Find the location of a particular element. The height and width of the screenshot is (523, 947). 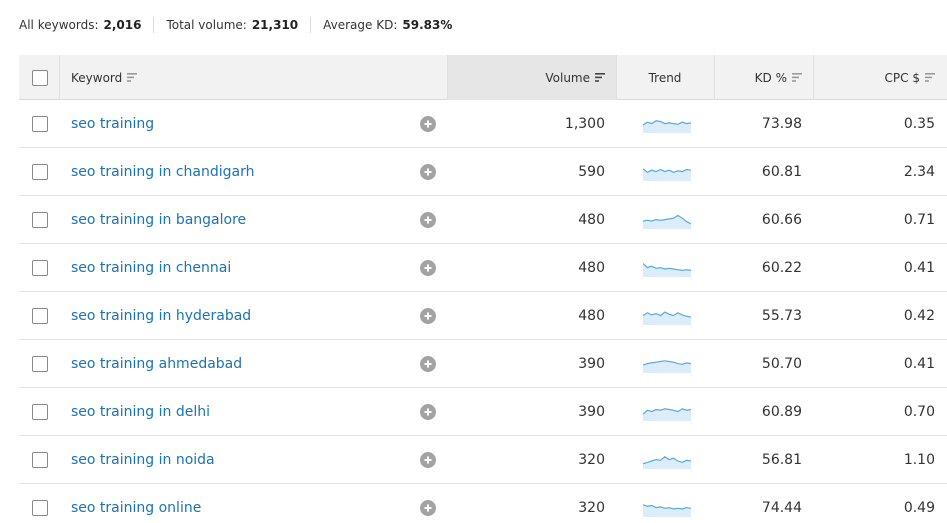

volume-column-label: Volume is located at coordinates (567, 77).